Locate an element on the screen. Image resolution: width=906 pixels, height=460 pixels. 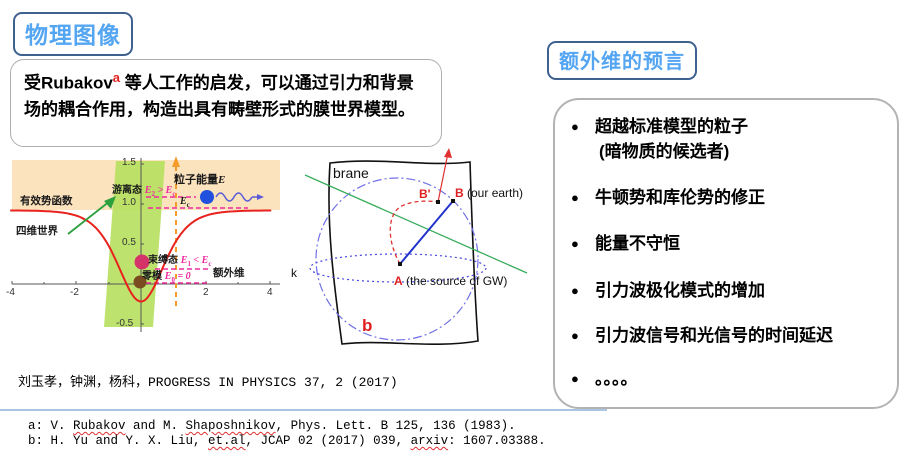
axis-ticks is located at coordinates (141, 244).